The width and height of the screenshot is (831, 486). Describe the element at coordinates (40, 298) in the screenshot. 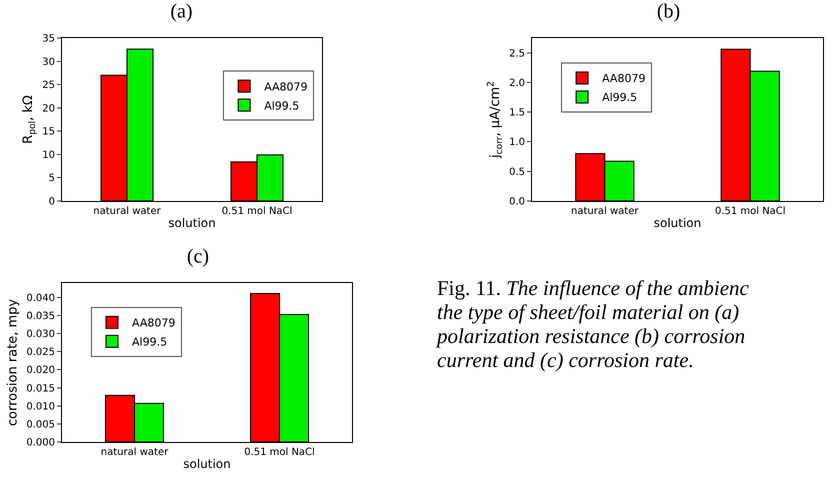

I see `y-tick-label: 0.040` at that location.